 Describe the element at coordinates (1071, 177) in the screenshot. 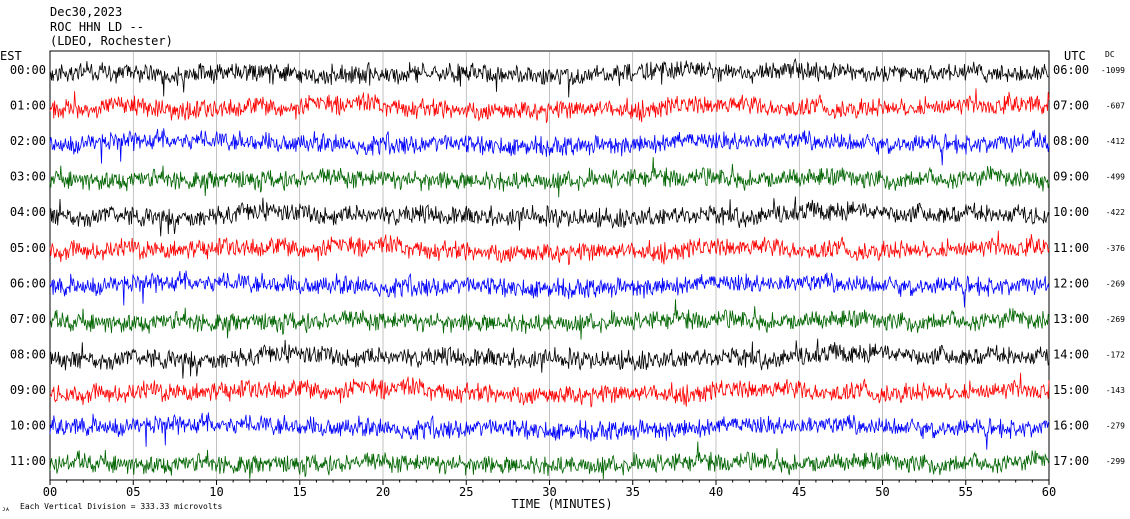

I see `utc-row-label: 09:00` at that location.